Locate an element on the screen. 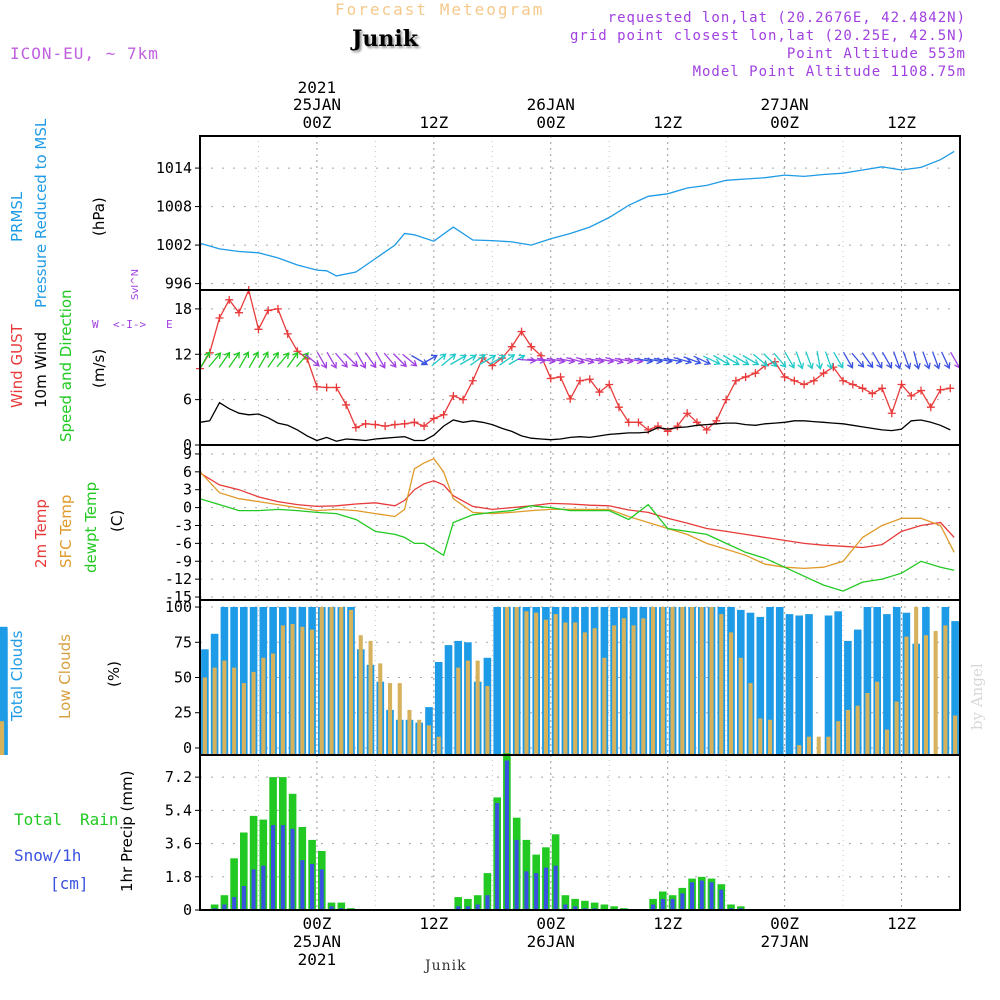 This screenshot has height=1000, width=1000. temp-unit: (C) is located at coordinates (117, 520).